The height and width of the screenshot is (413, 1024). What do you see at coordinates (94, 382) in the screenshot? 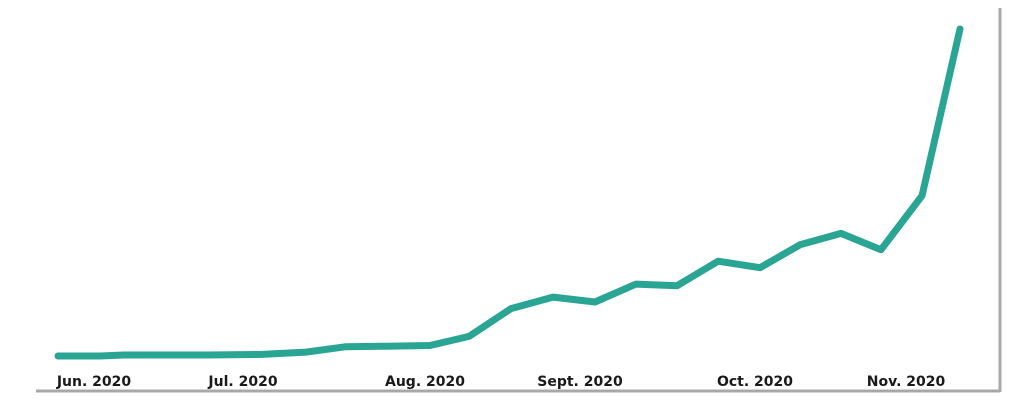
I see `x-tick-label: Jun. 2020` at bounding box center [94, 382].